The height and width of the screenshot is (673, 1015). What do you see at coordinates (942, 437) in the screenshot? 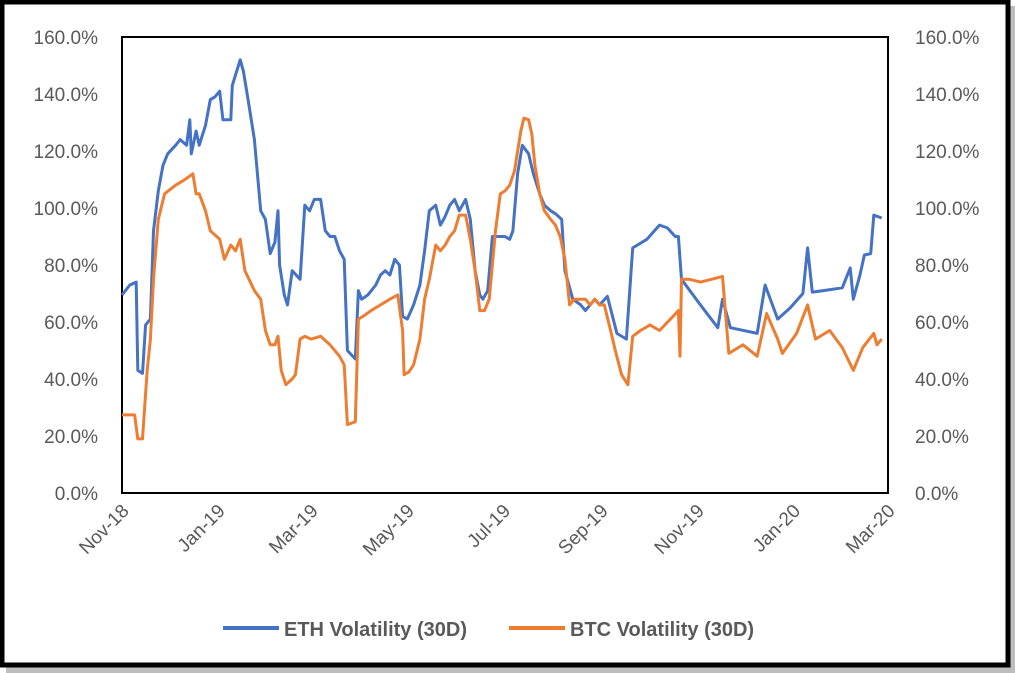
I see `y-tick-label-right: 20.0%` at bounding box center [942, 437].